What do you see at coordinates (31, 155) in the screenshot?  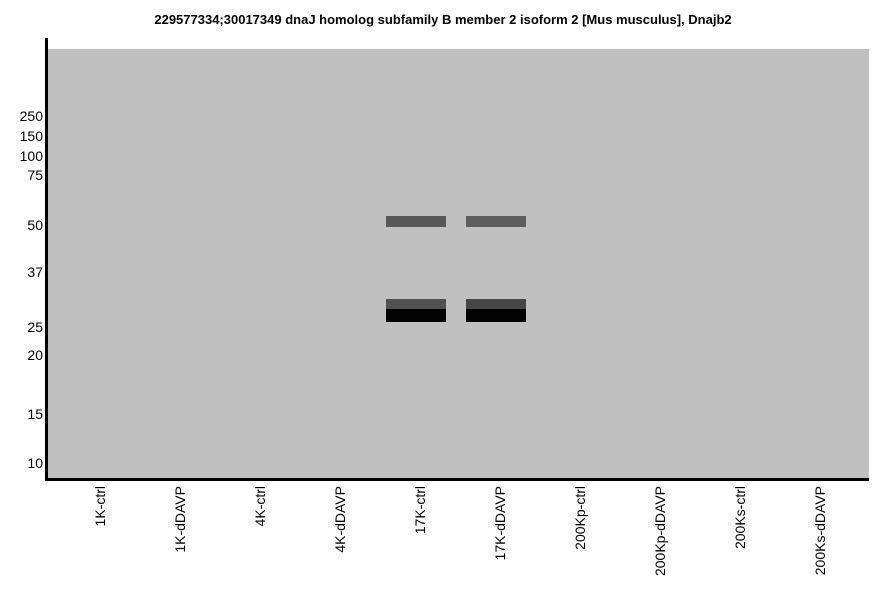 I see `mw-marker-label-100: 100` at bounding box center [31, 155].